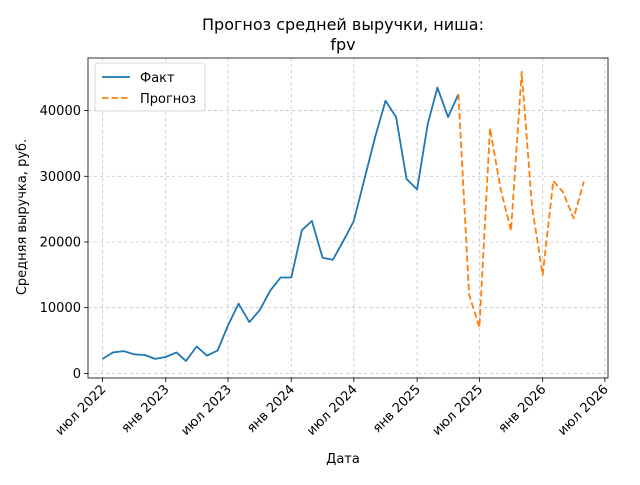  Describe the element at coordinates (60, 111) in the screenshot. I see `y-tick-label: 40000` at that location.